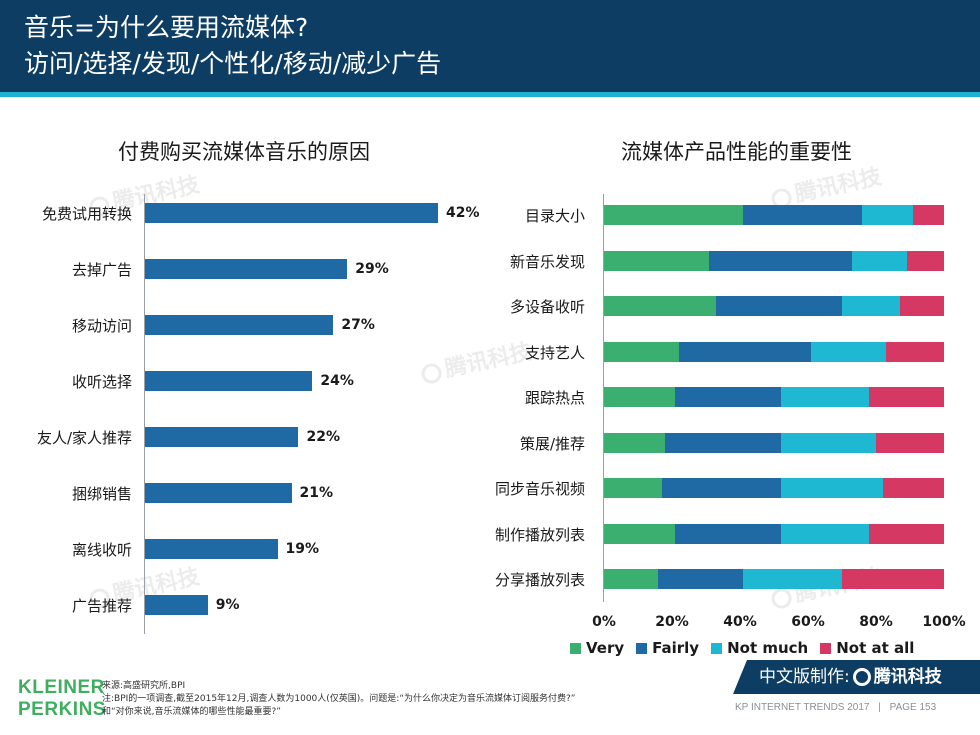  What do you see at coordinates (101, 382) in the screenshot?
I see `category-label: 收听选择` at bounding box center [101, 382].